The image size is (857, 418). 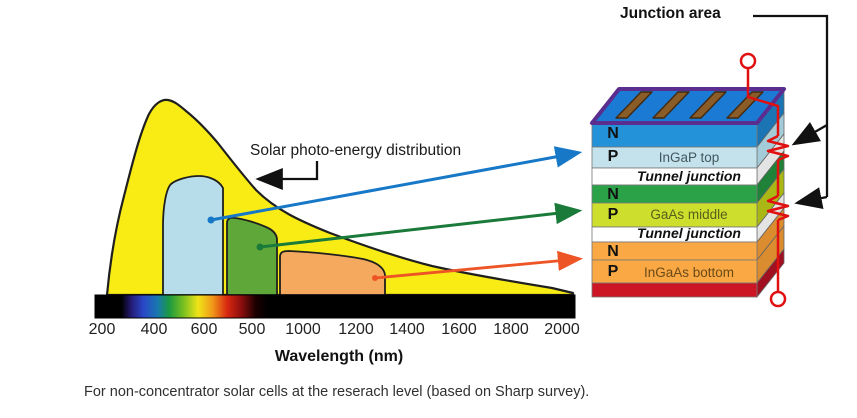 What do you see at coordinates (674, 135) in the screenshot?
I see `layer-n-top` at bounding box center [674, 135].